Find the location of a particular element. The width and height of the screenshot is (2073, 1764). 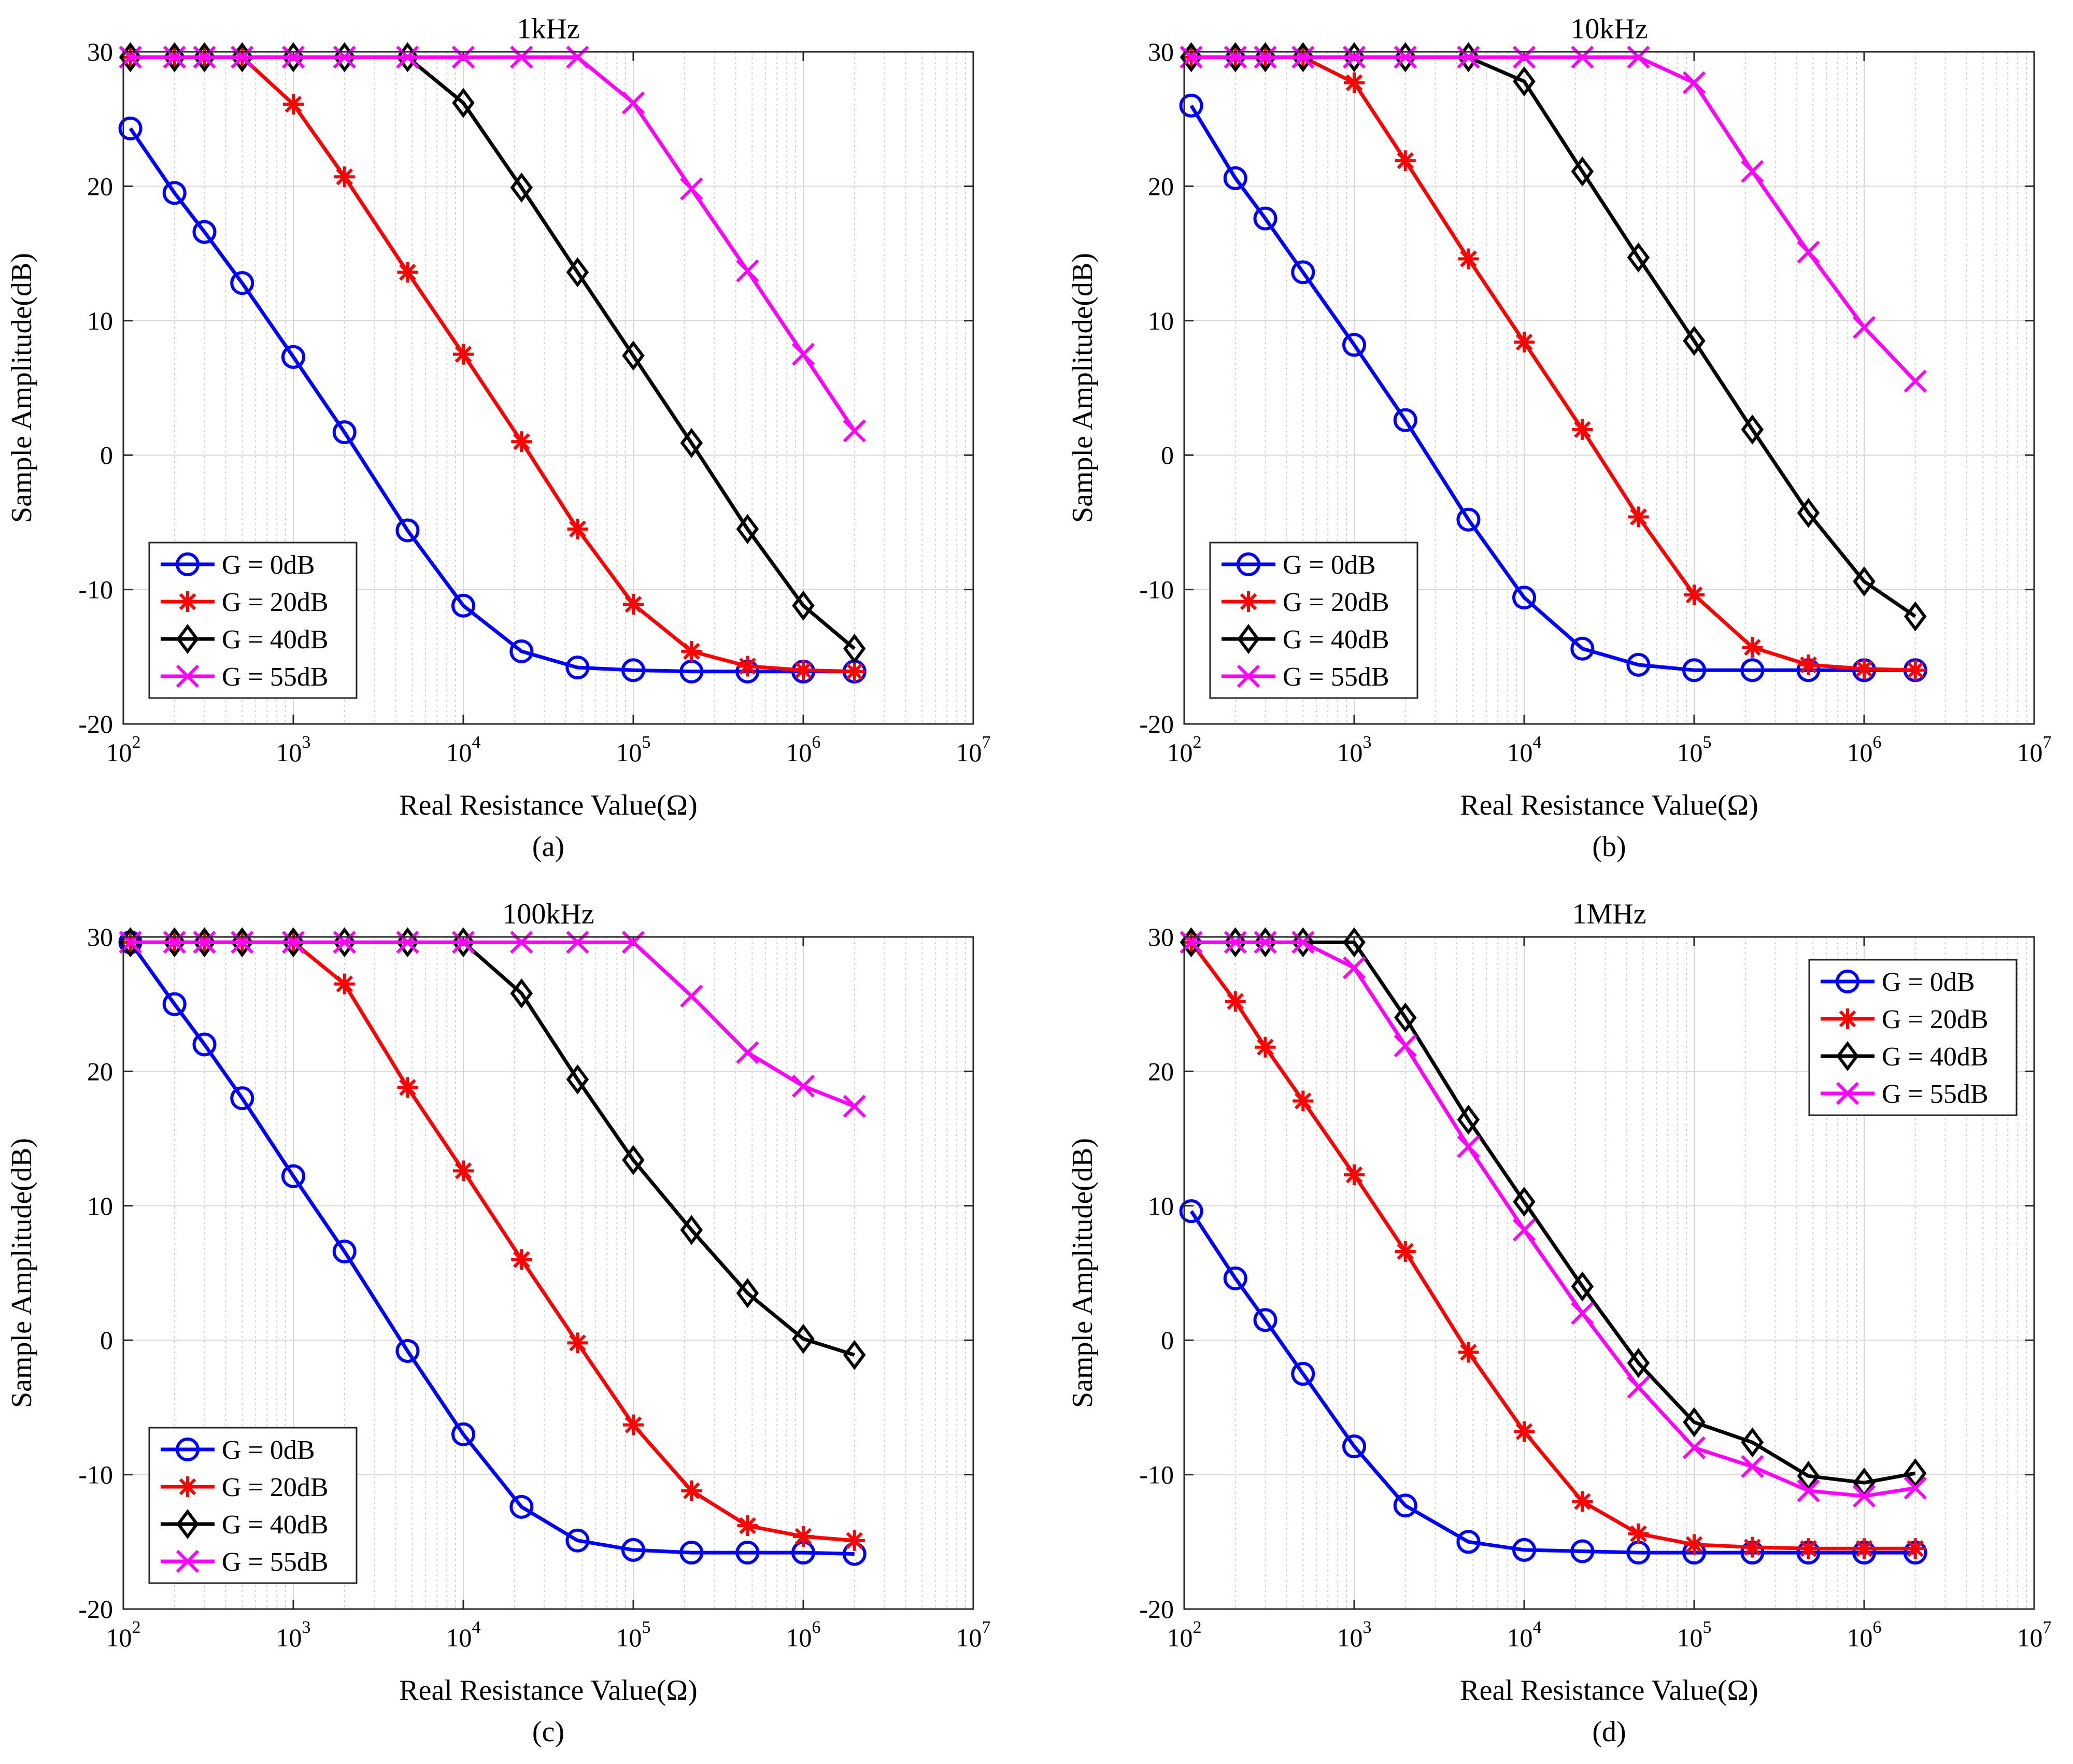

chart-title: 10kHz is located at coordinates (1609, 29).